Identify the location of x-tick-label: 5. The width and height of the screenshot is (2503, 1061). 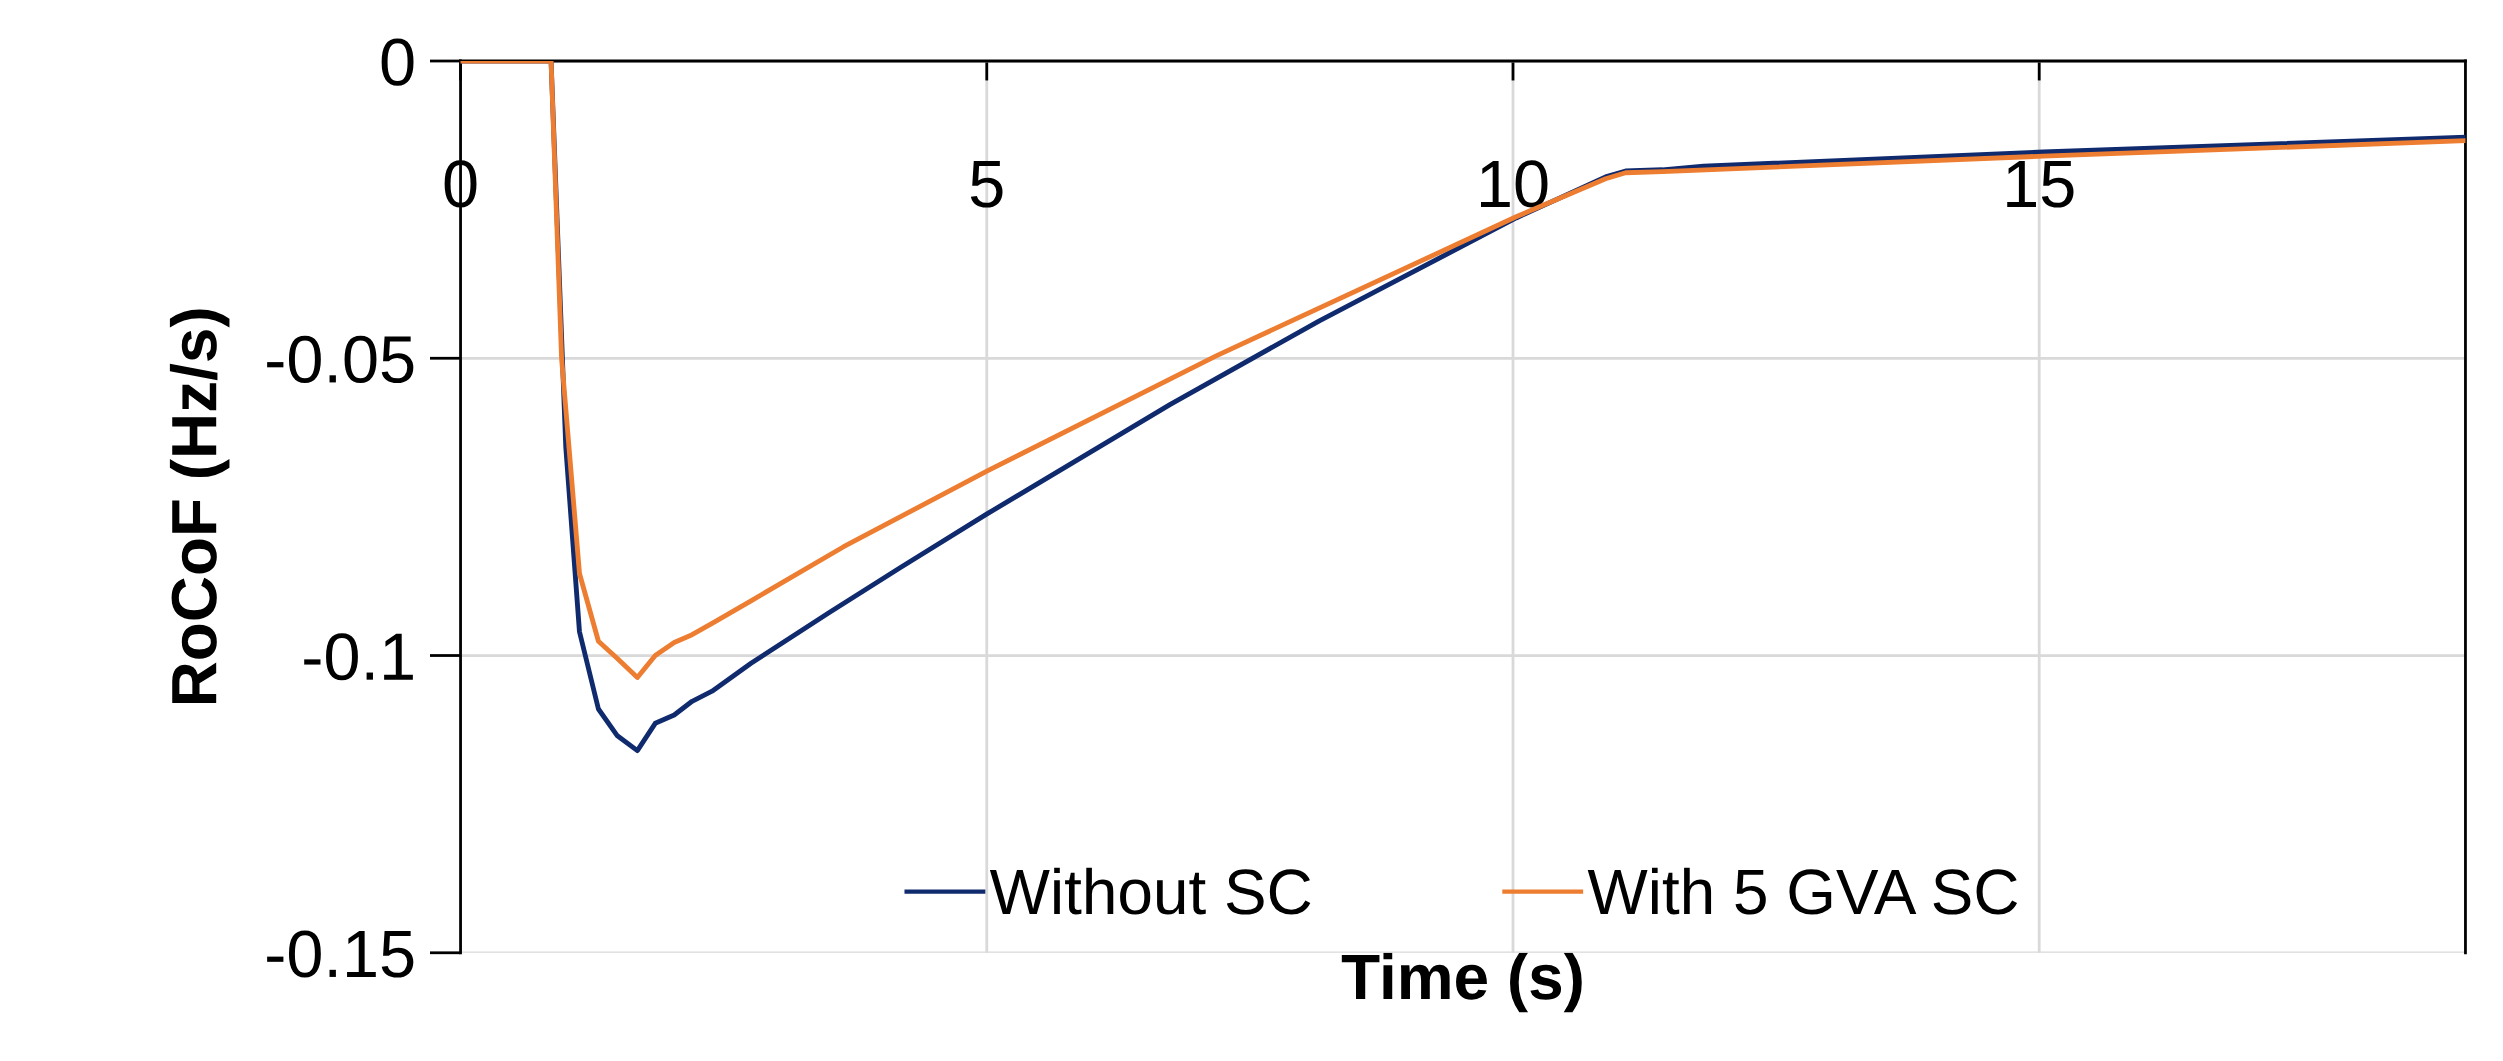
(986, 184).